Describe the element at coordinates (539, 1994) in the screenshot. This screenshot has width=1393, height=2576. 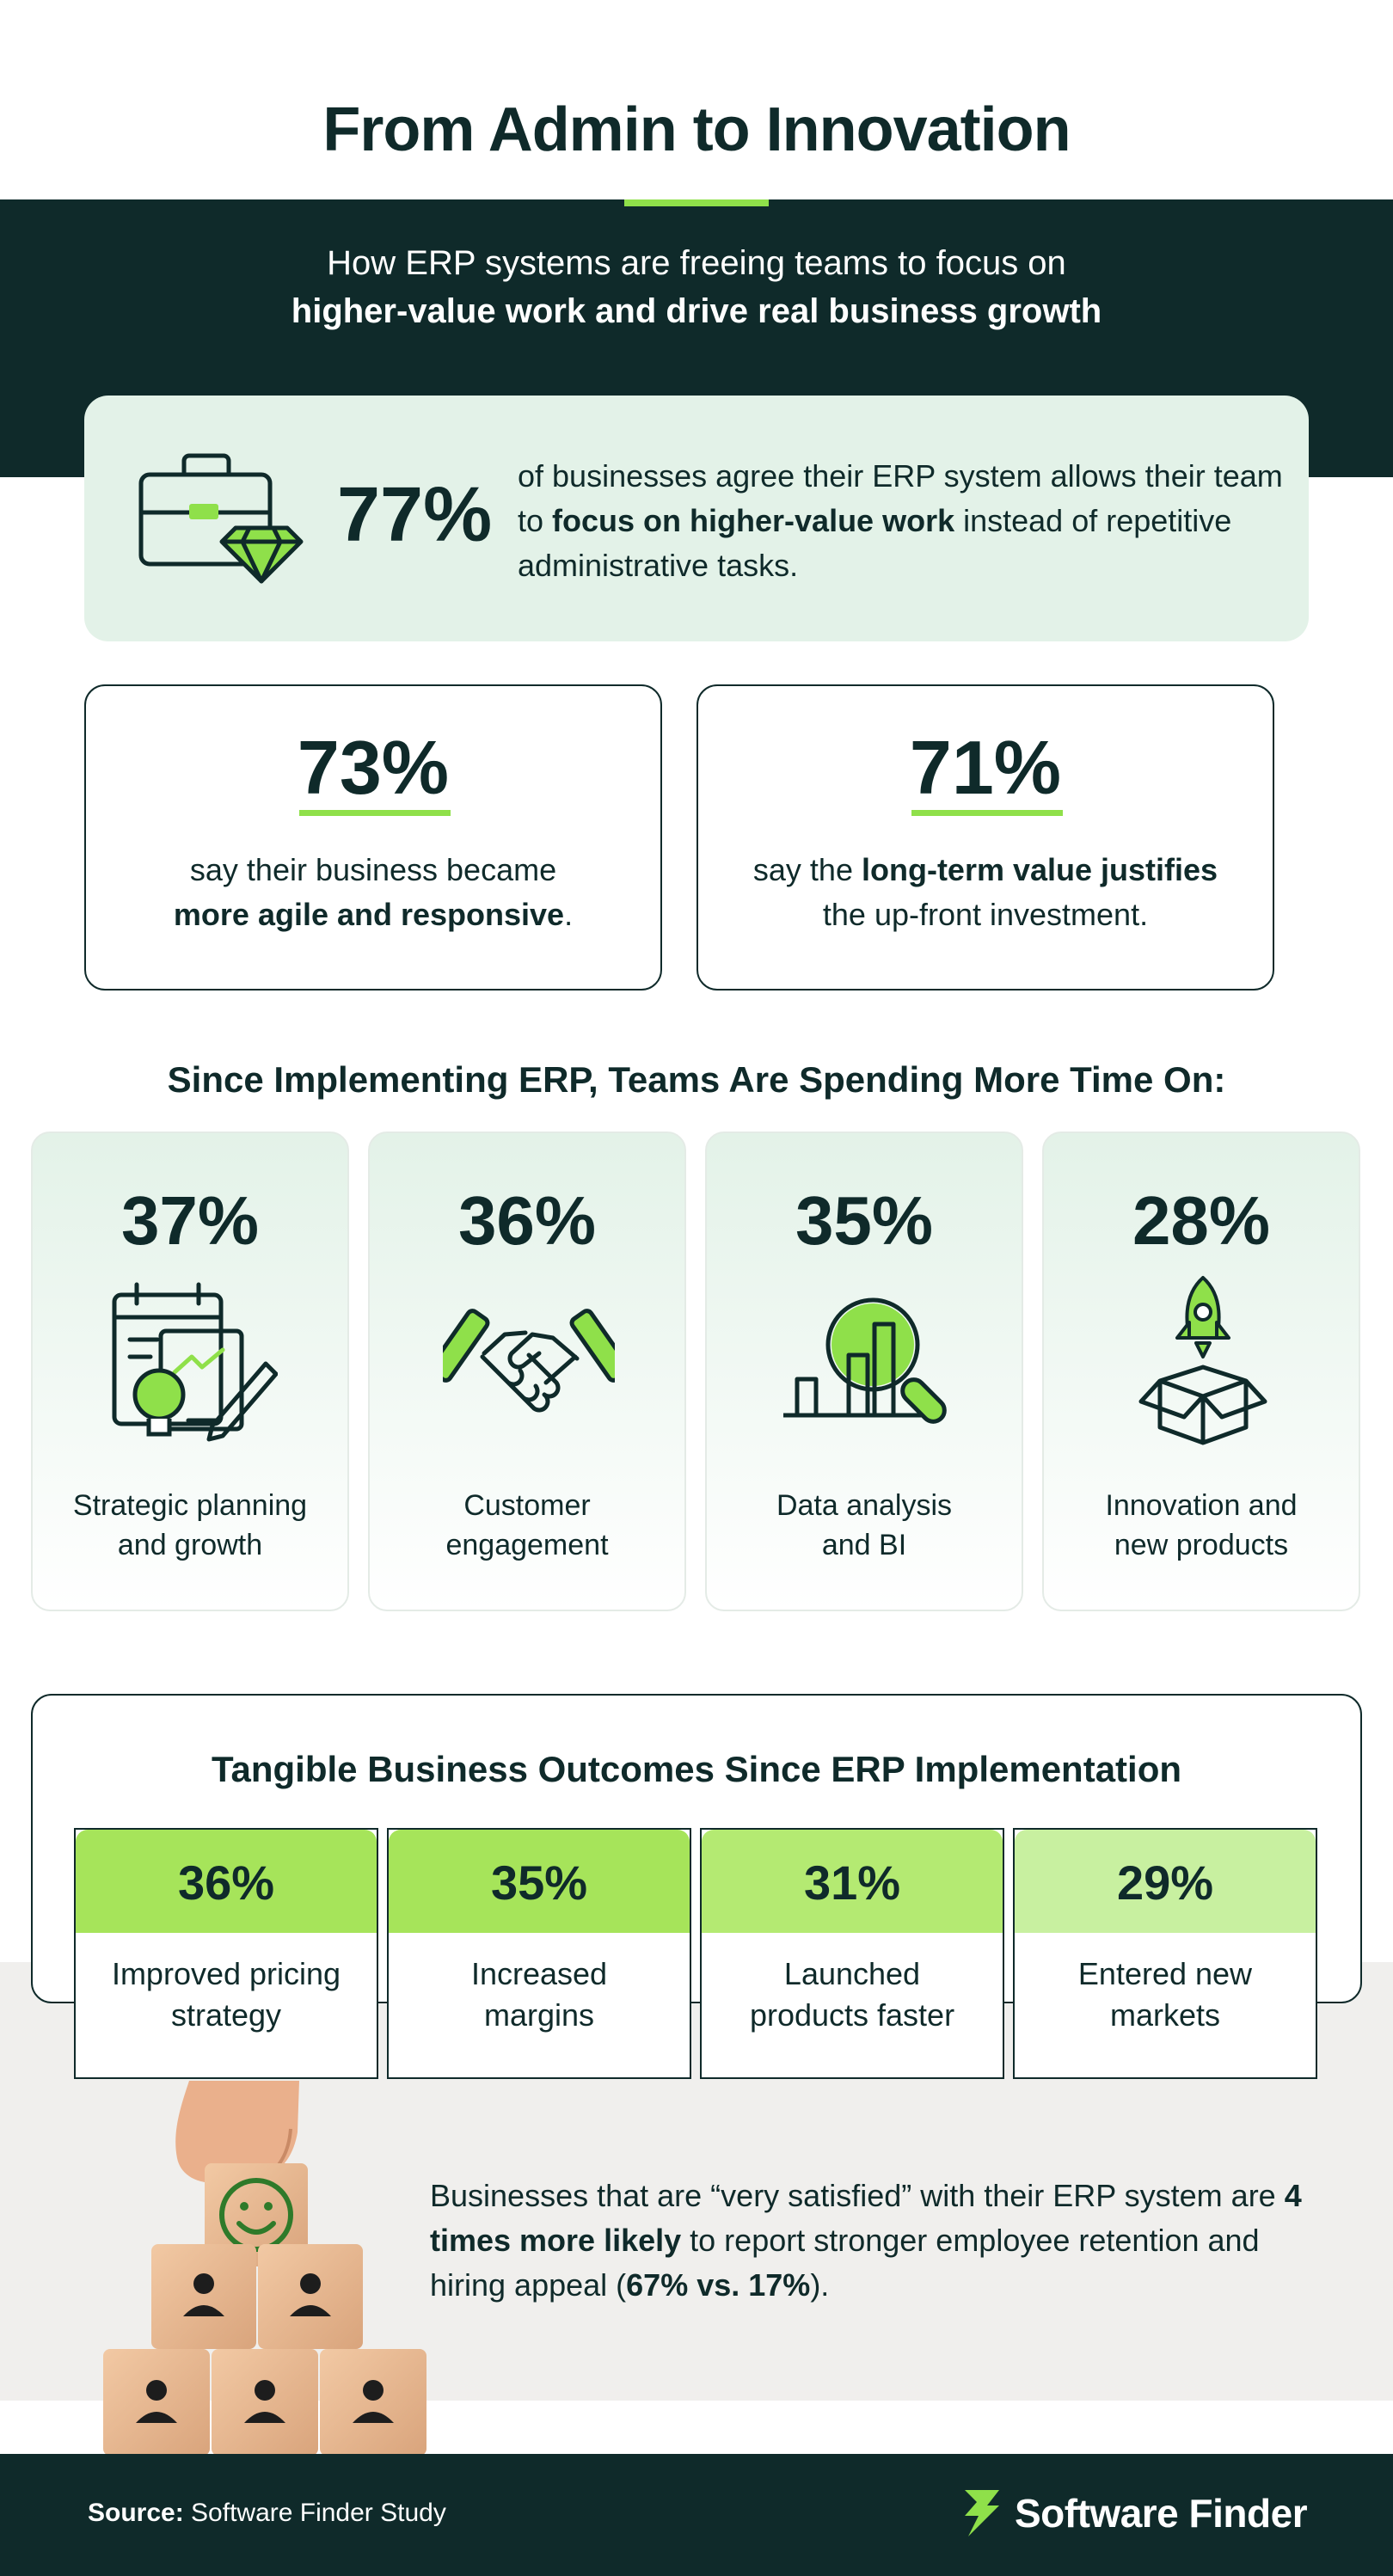
I see `outcome-label: Increased margins` at that location.